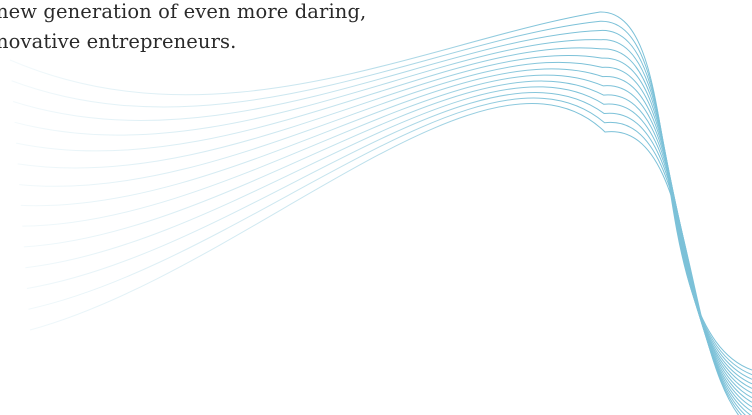 Image resolution: width=752 pixels, height=415 pixels. Describe the element at coordinates (183, 11) in the screenshot. I see `hero-line-1: new generation of even more daring,` at that location.